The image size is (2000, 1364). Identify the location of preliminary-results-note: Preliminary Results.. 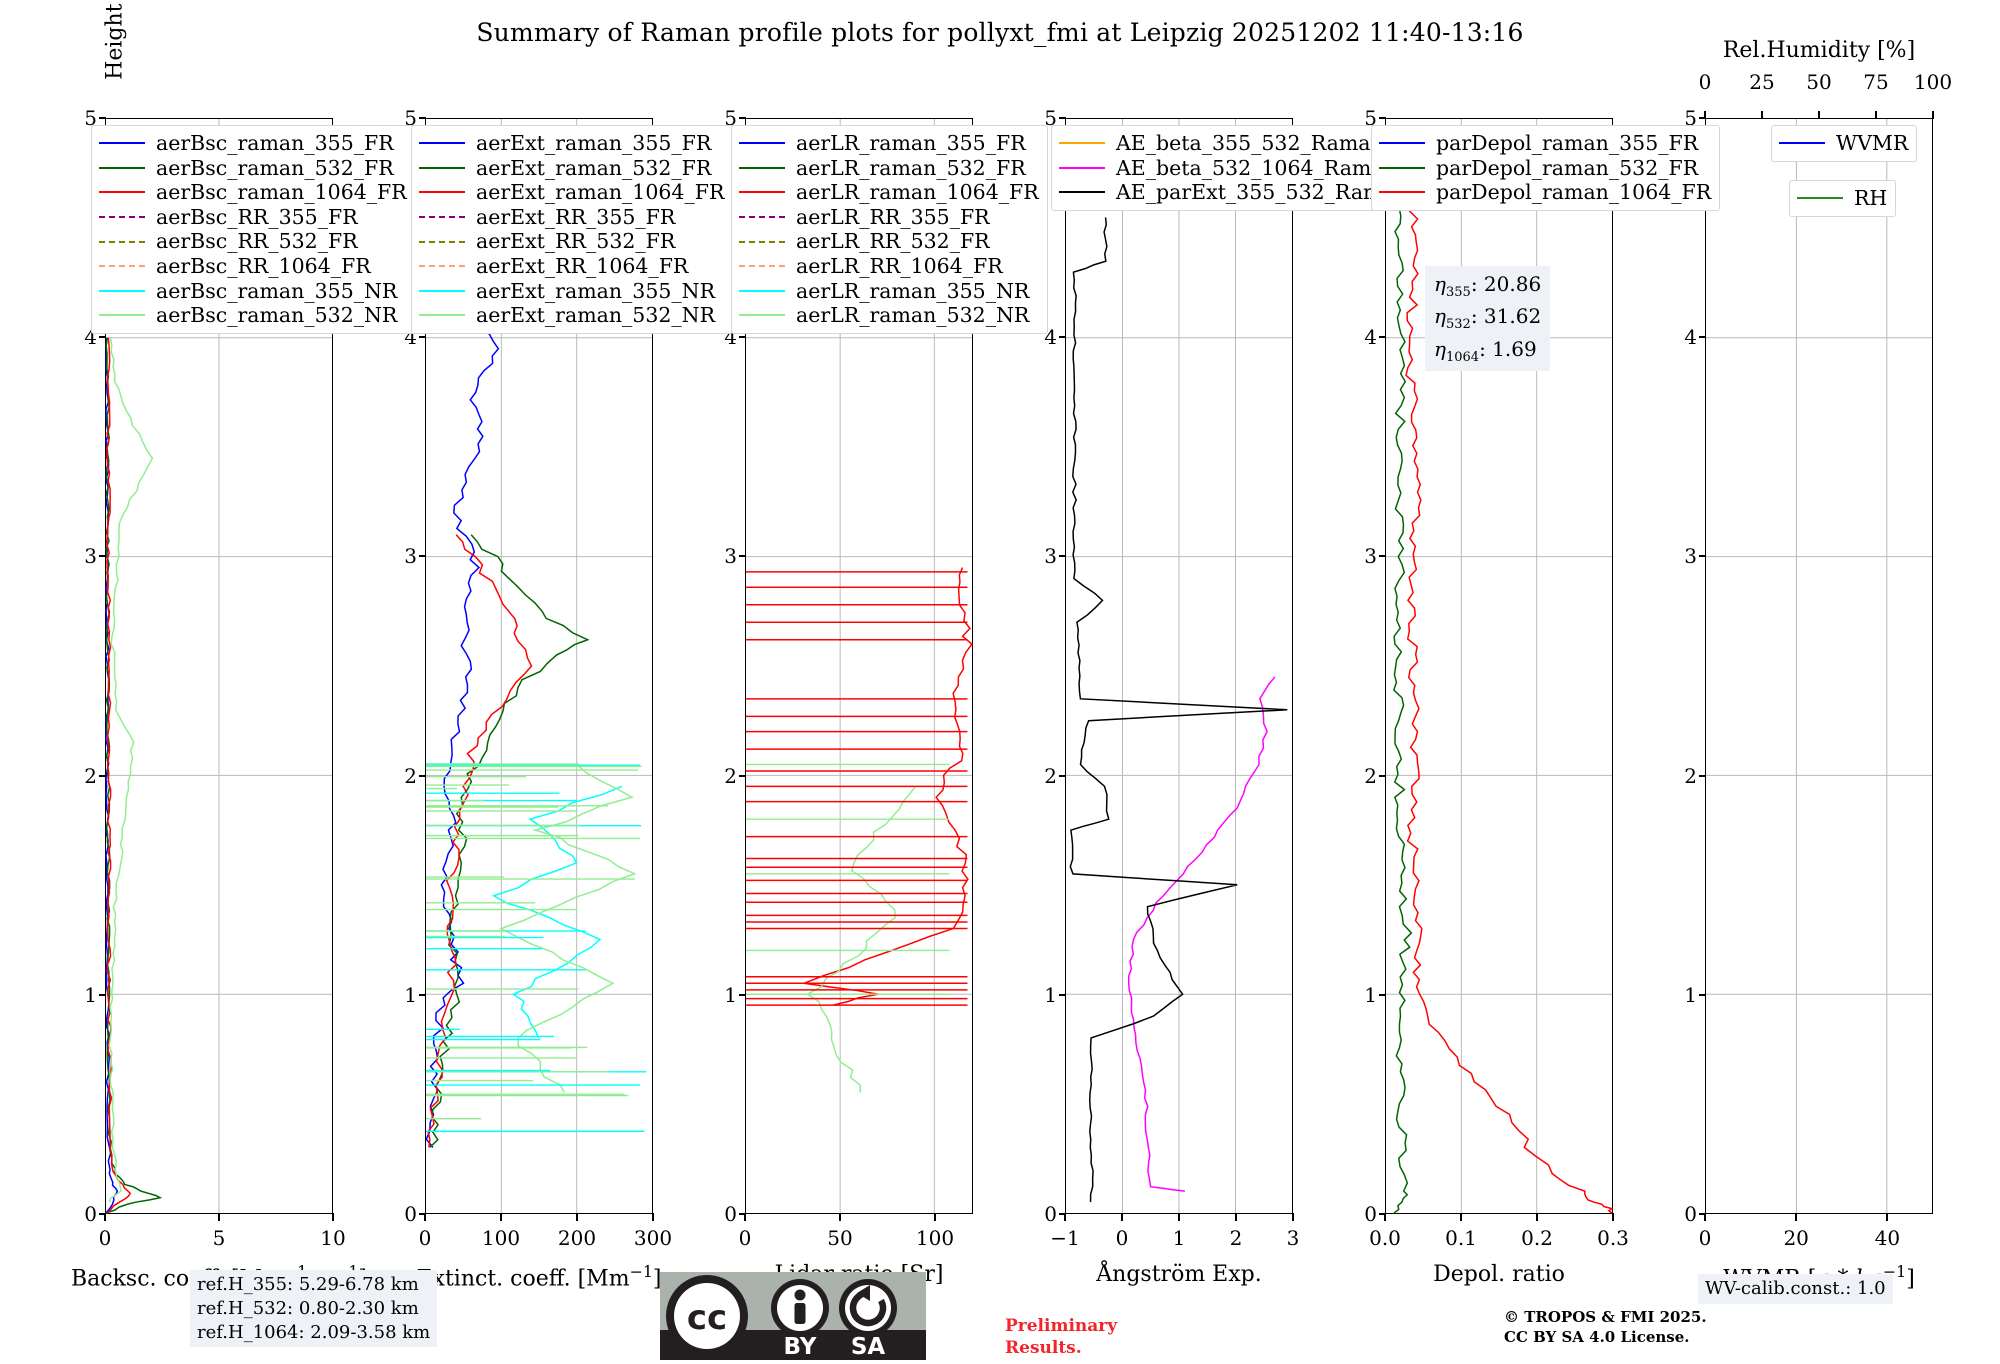
(1061, 1338).